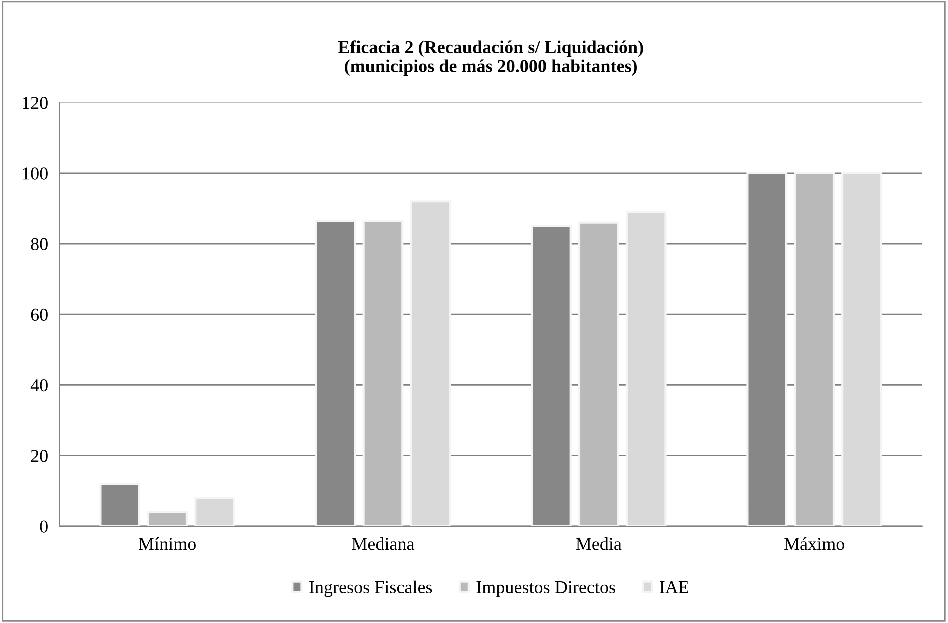 This screenshot has height=623, width=948. Describe the element at coordinates (491, 58) in the screenshot. I see `chart-title: Eficacia 2 (Recaudación s/ Liquidación) (municipios de más 20.000 habitantes)` at that location.